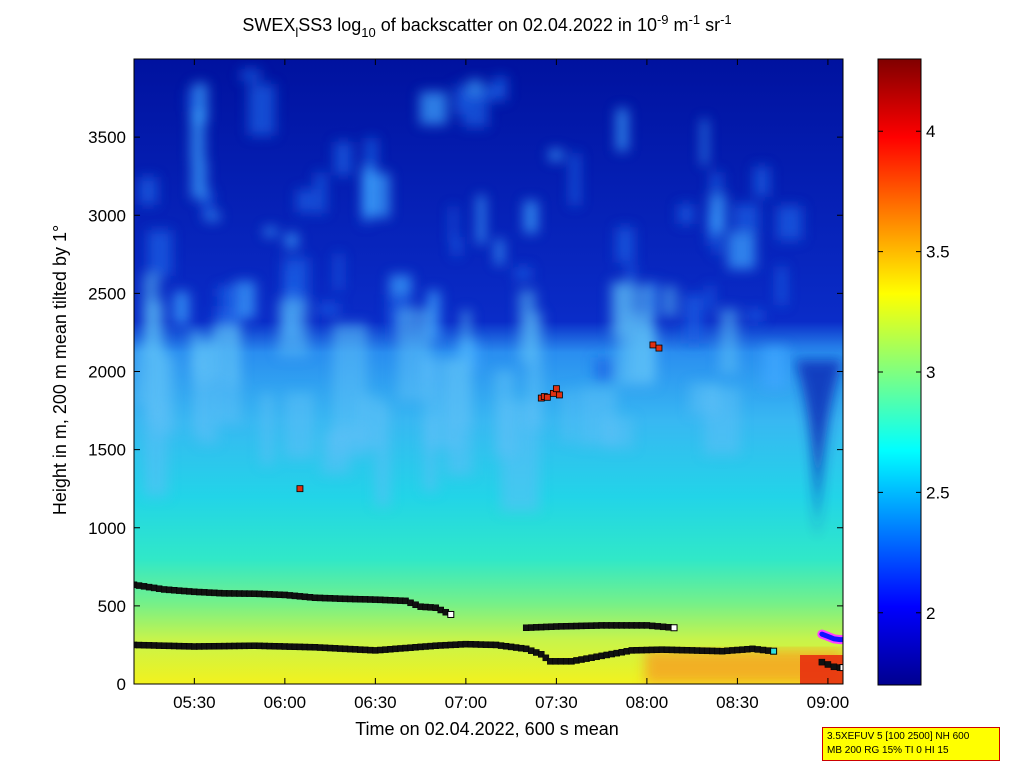 The height and width of the screenshot is (767, 1023). What do you see at coordinates (112, 606) in the screenshot?
I see `y-tick-label: 500` at bounding box center [112, 606].